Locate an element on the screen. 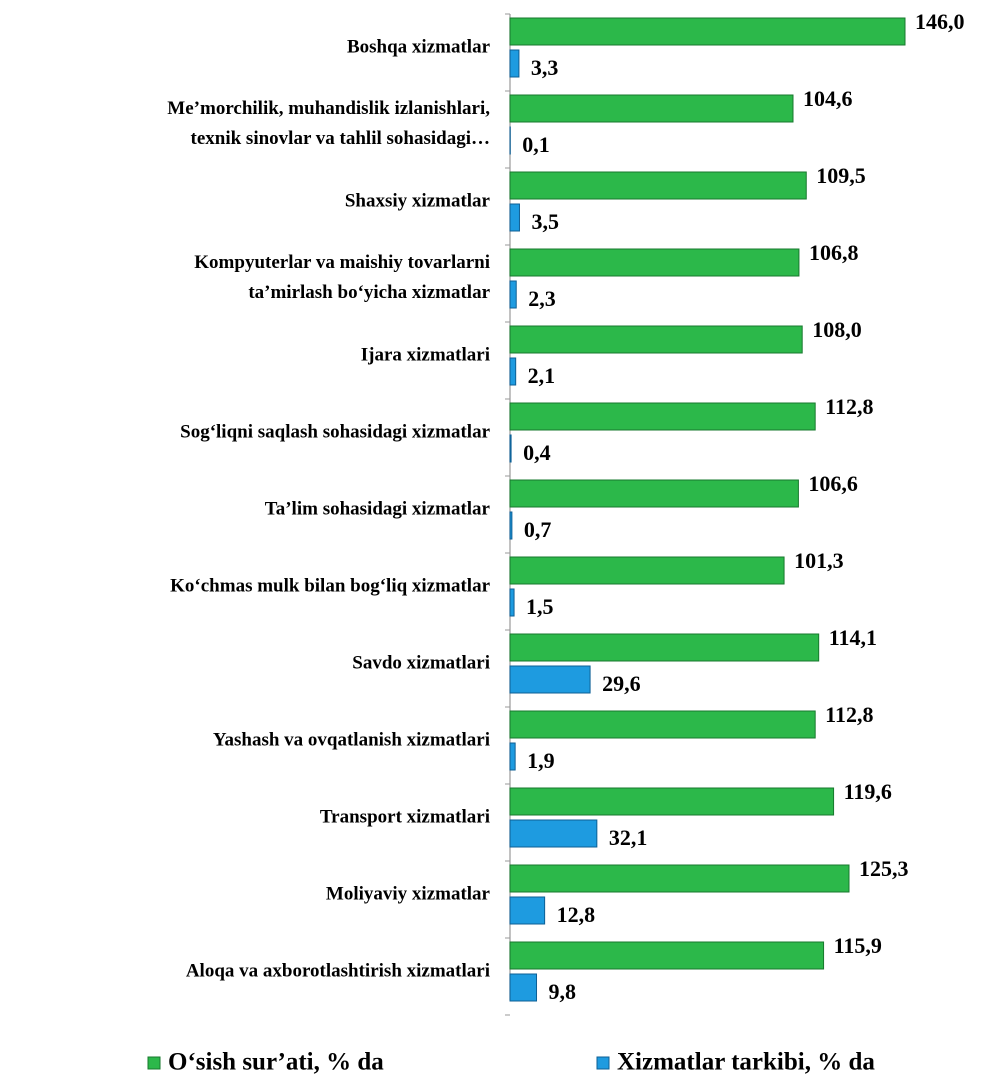  category-label: Boshqa xizmatlar is located at coordinates (419, 46).